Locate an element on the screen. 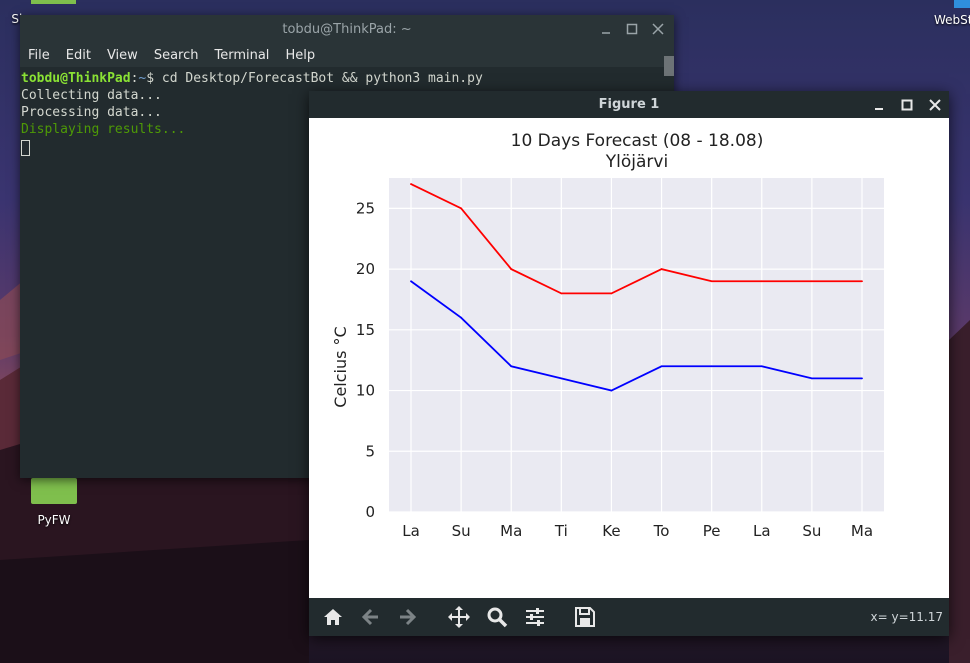 The width and height of the screenshot is (970, 663). folder-icon is located at coordinates (54, 491).